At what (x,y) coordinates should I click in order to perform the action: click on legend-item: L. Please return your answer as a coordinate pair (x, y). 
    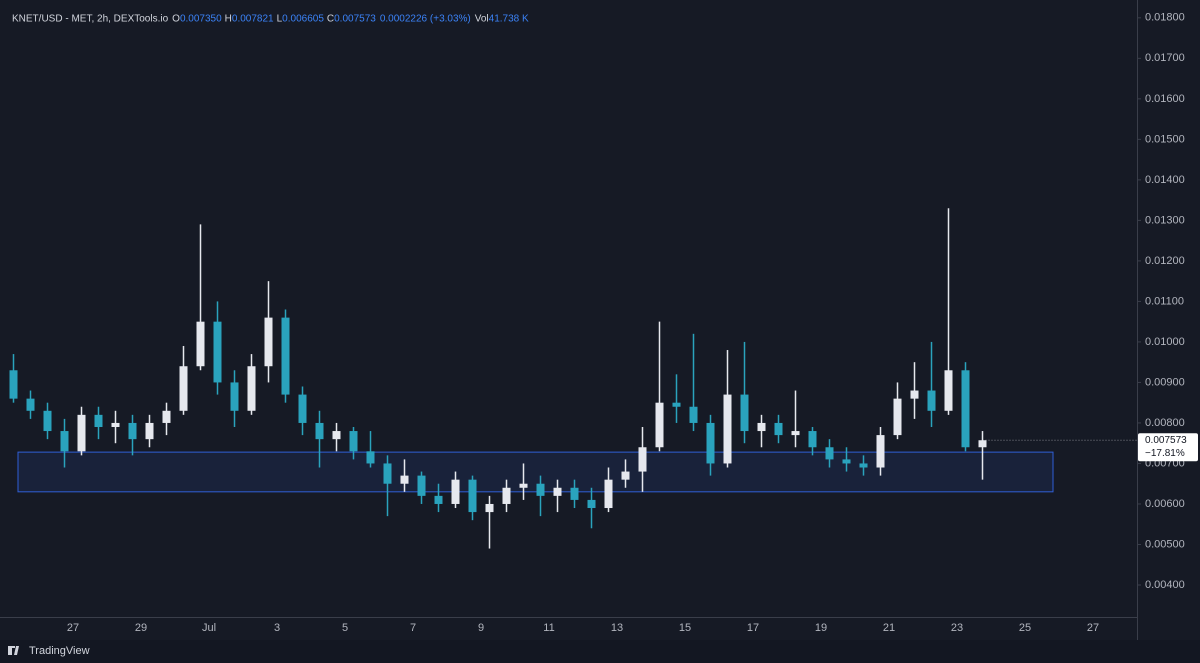
    Looking at the image, I should click on (280, 19).